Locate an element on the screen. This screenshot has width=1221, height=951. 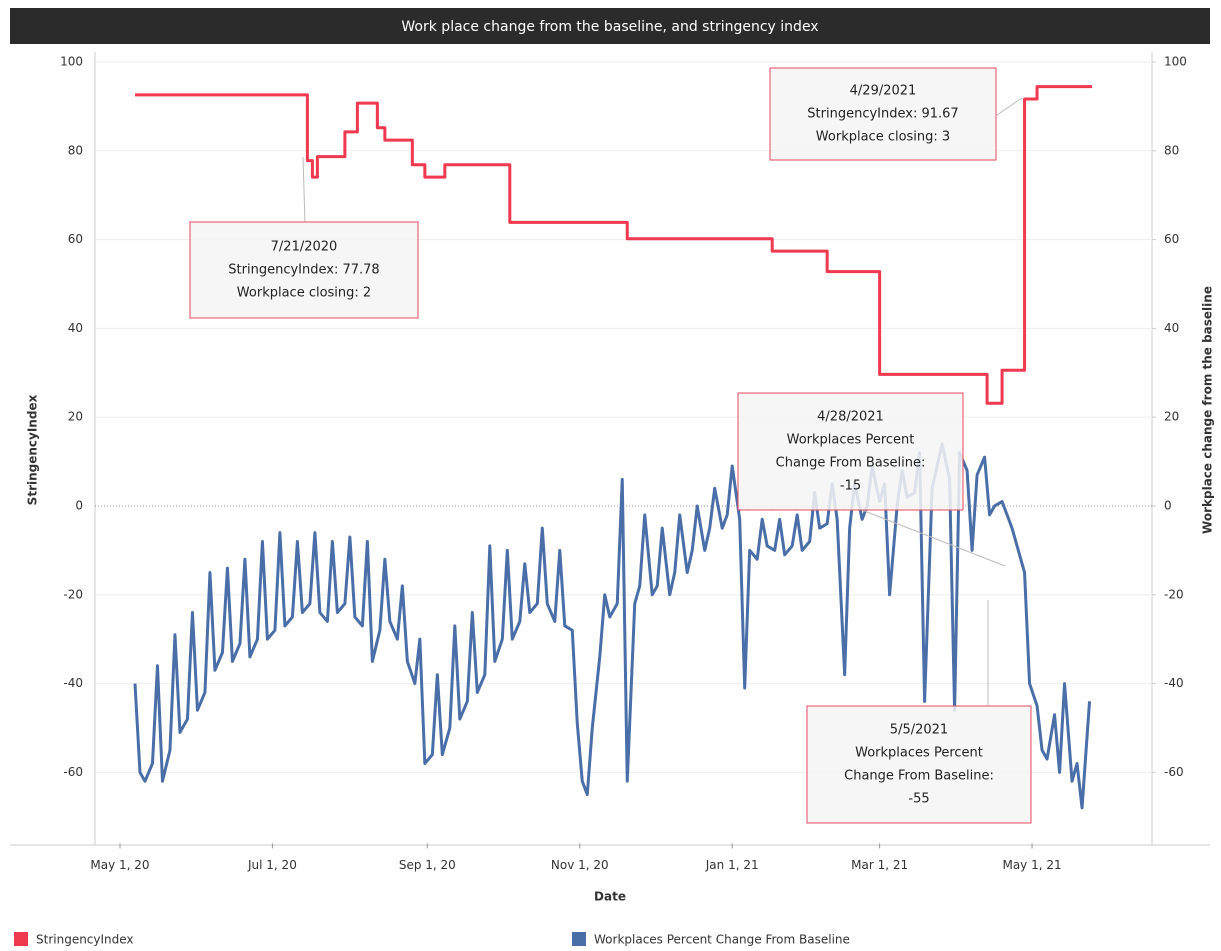
legend-label: Workplaces Percent Change From Baseline is located at coordinates (722, 940).